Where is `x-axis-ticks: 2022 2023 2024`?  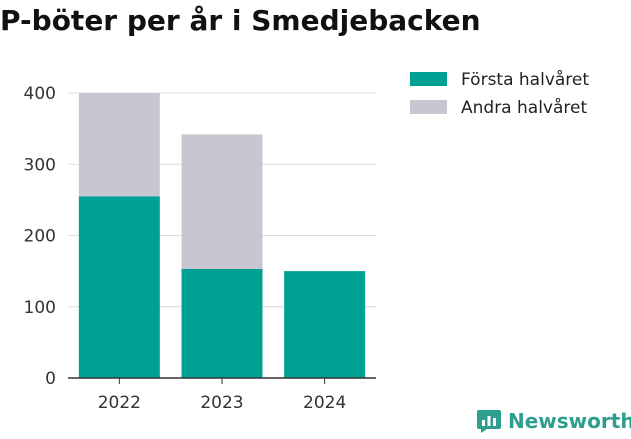
x-axis-ticks: 2022 2023 2024 is located at coordinates (222, 395).